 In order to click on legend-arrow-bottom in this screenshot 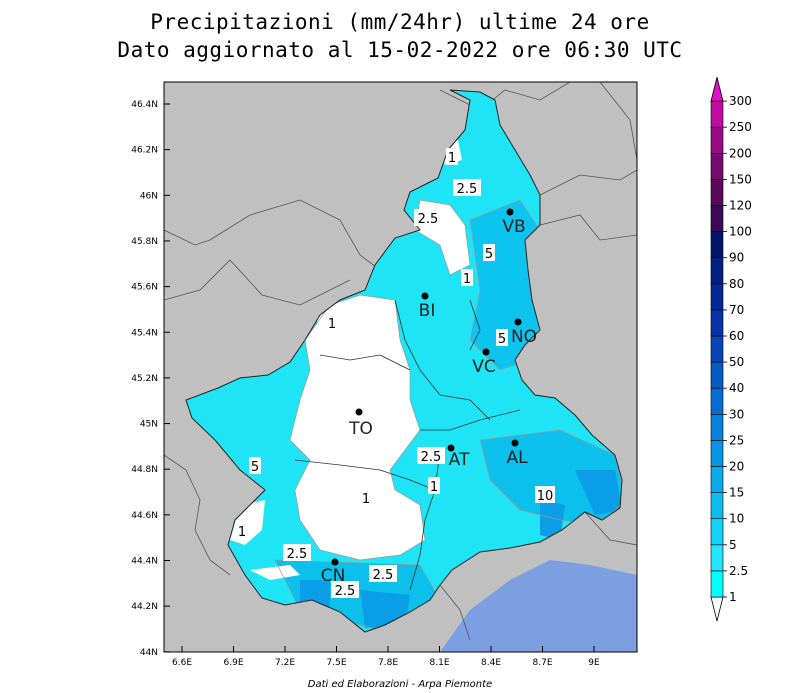, I will do `click(717, 609)`.